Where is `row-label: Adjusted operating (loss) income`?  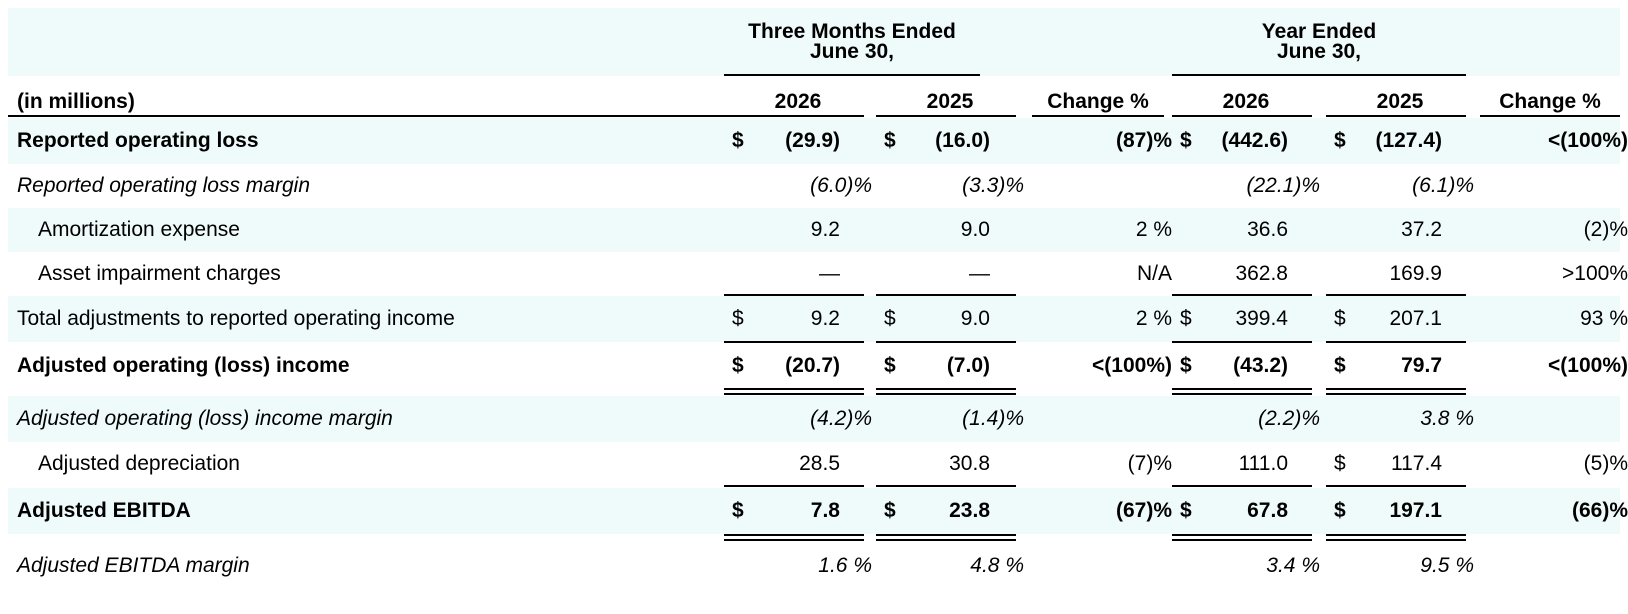
row-label: Adjusted operating (loss) income is located at coordinates (183, 365).